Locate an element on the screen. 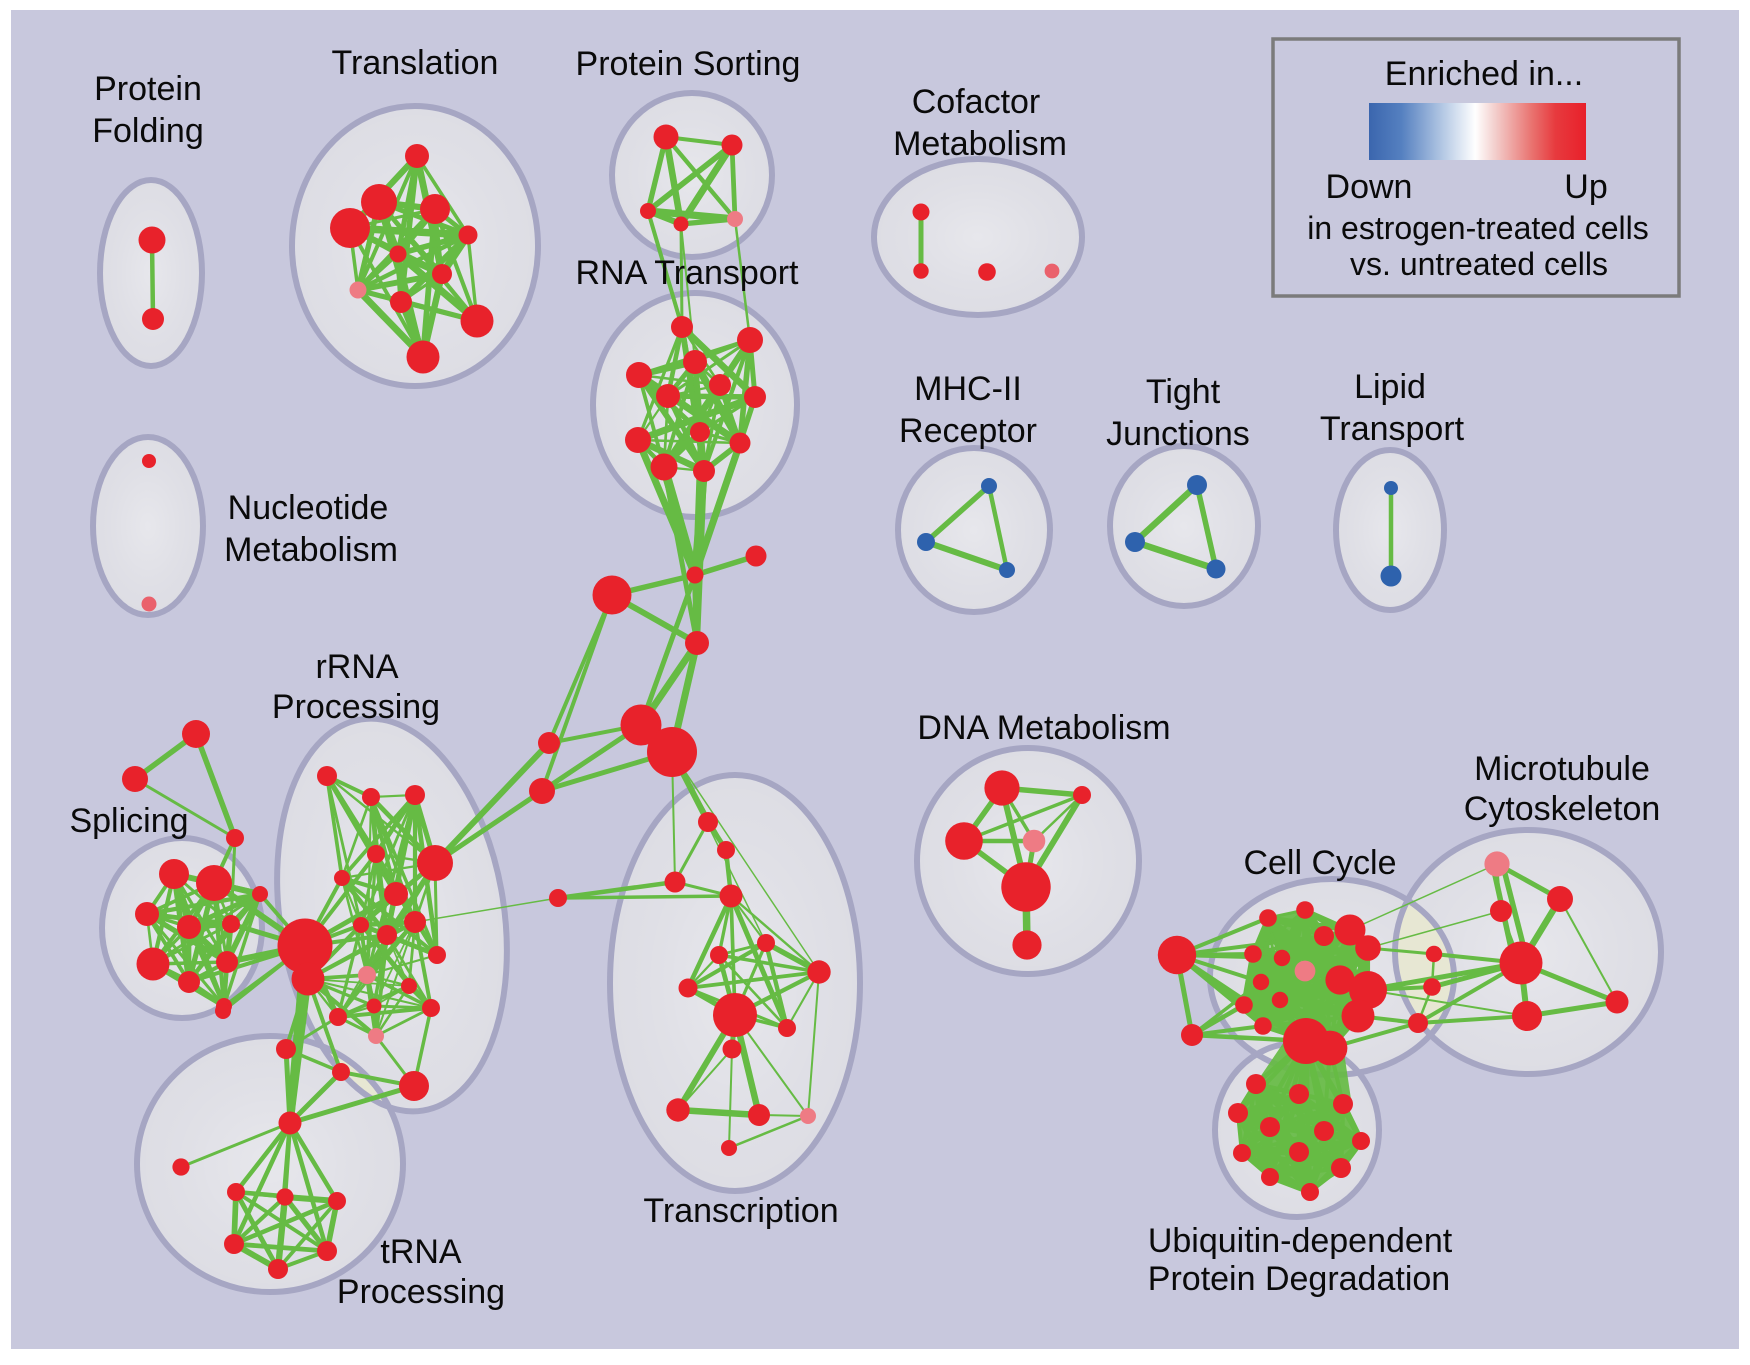 The width and height of the screenshot is (1750, 1365). svg-text: Protein Sorting is located at coordinates (688, 64).